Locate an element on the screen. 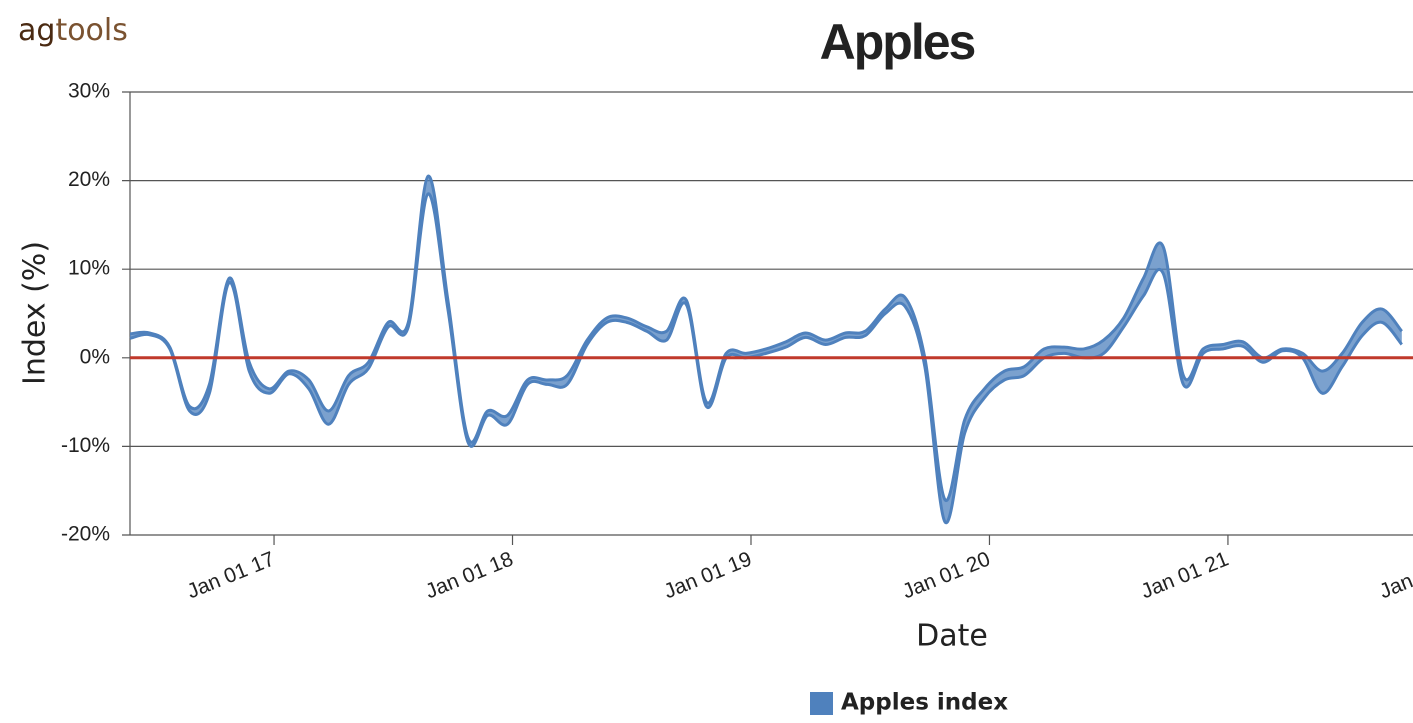 The width and height of the screenshot is (1413, 723). x-tick-label: Jan 01 19 is located at coordinates (708, 575).